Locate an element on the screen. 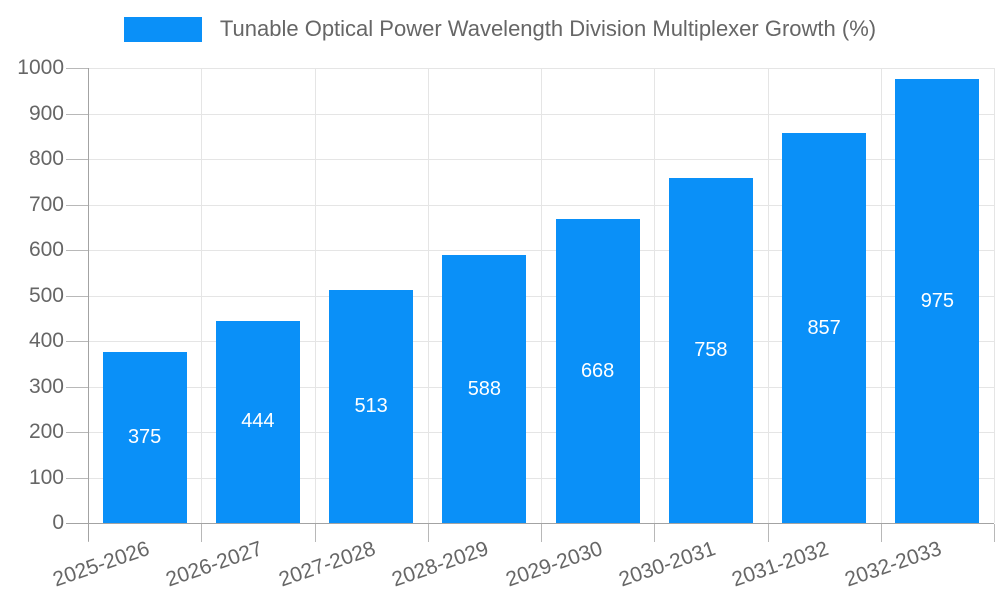 This screenshot has height=600, width=1000. bar-2025-2026: 375 is located at coordinates (144, 437).